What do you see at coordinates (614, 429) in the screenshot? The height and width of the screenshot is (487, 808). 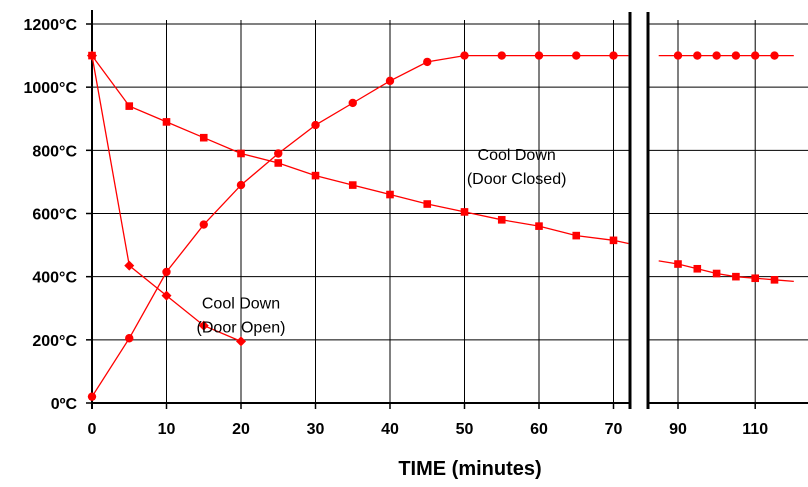 I see `x-tick-label: 70` at bounding box center [614, 429].